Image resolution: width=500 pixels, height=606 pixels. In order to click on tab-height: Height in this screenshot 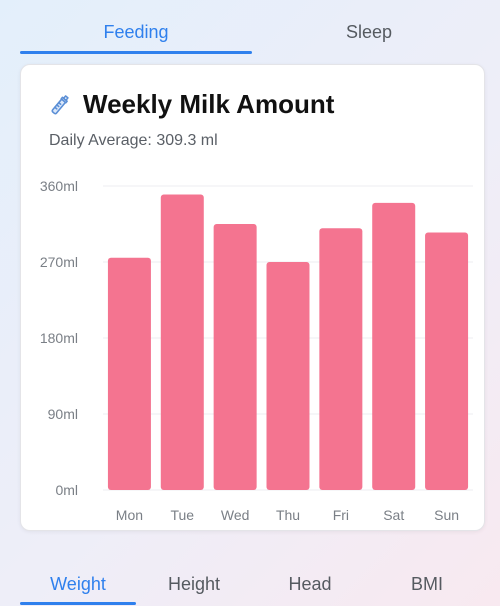, I will do `click(194, 584)`.